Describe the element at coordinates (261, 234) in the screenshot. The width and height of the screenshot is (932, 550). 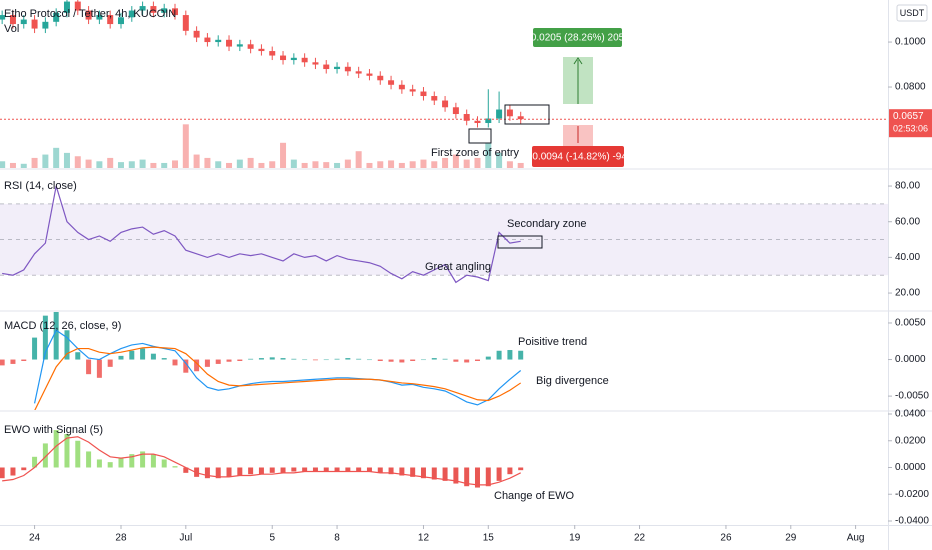
I see `rsi-line` at that location.